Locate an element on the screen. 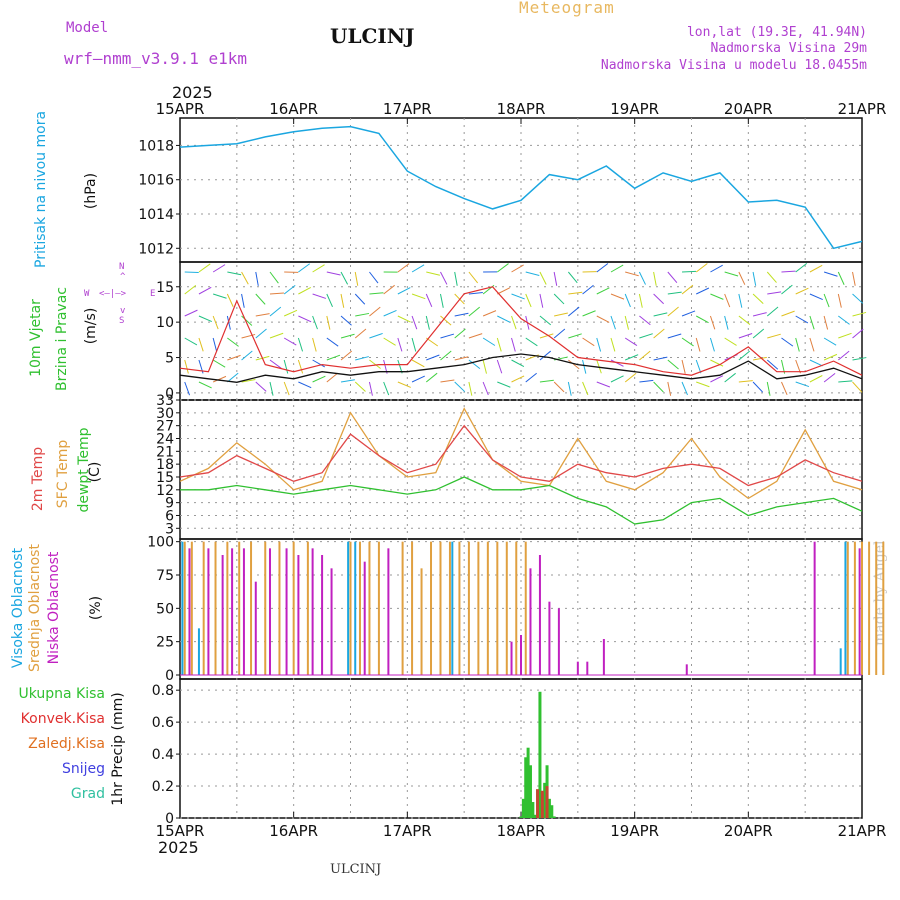 The image size is (900, 900). y-tick-label: 0.8 is located at coordinates (163, 691).